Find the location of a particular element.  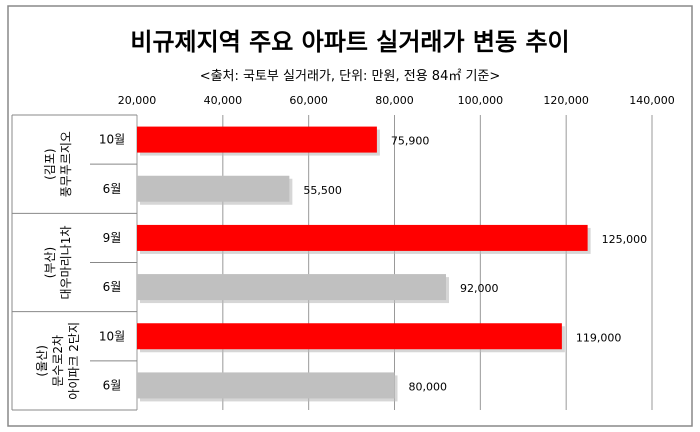

group-region-label: (김포) is located at coordinates (50, 163).